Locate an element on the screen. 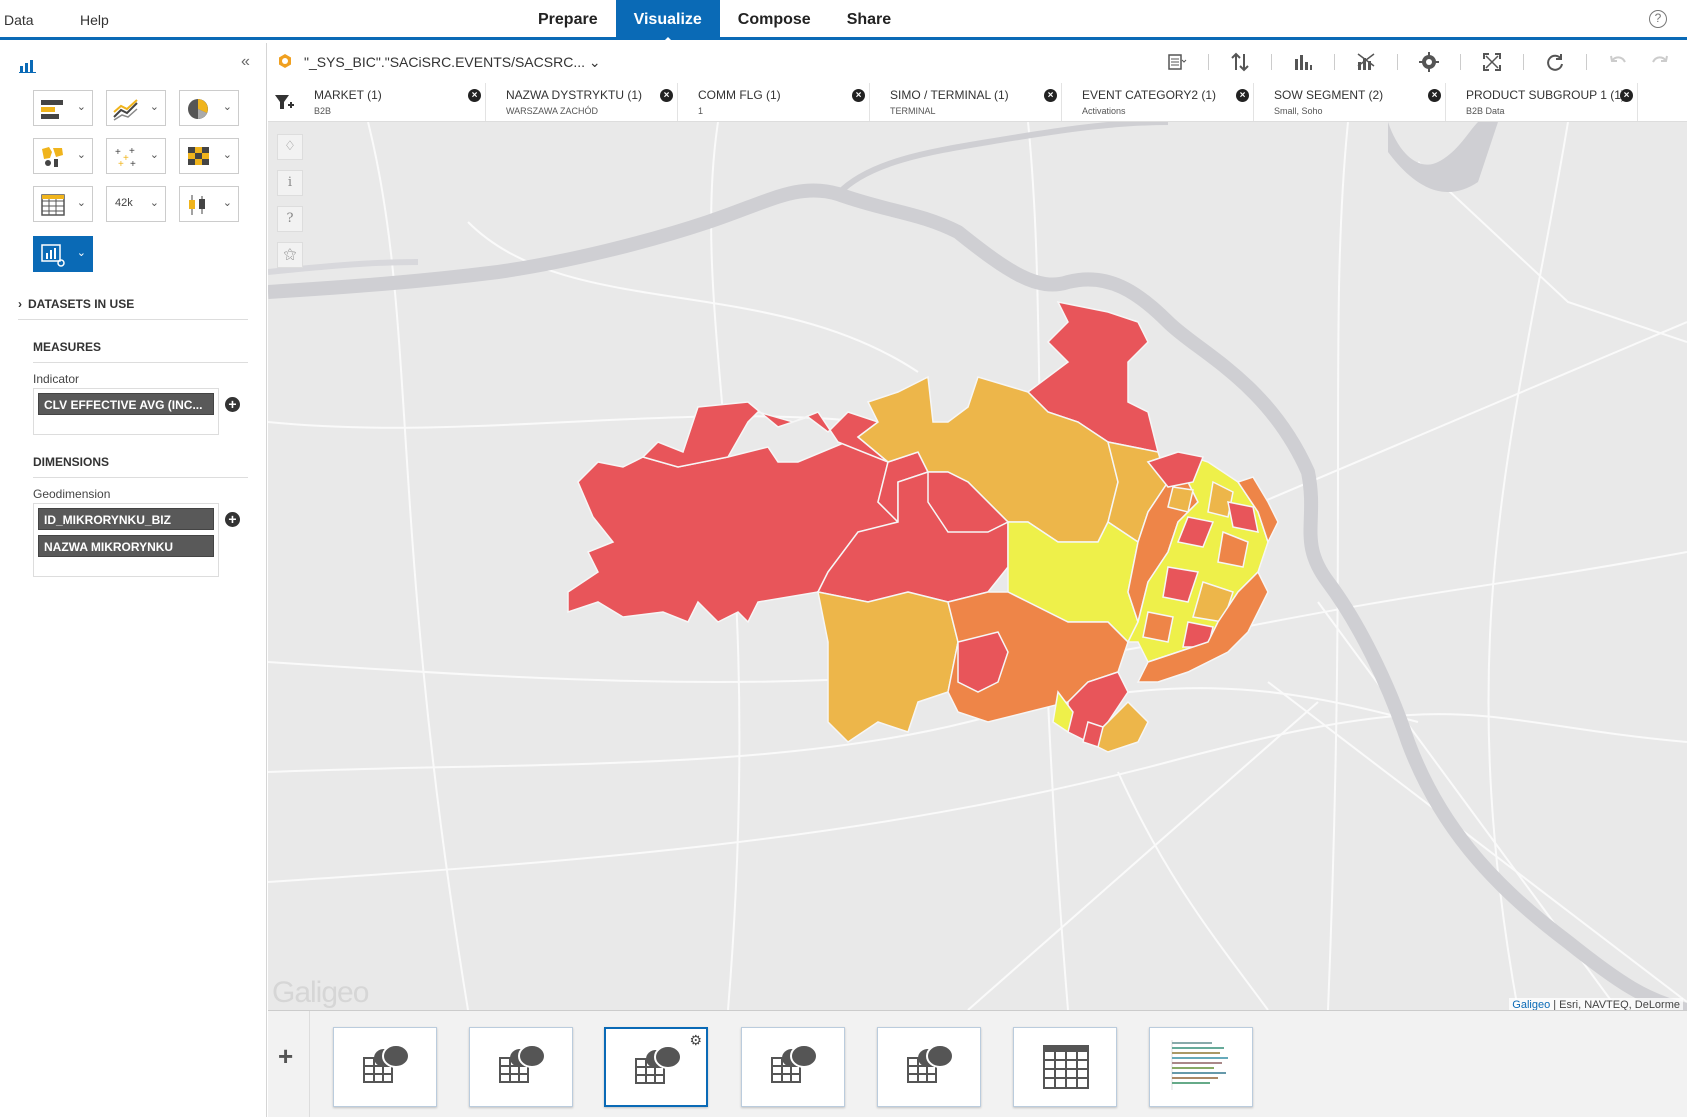 This screenshot has width=1687, height=1117. bar-chart-picker: ⌄ is located at coordinates (63, 108).